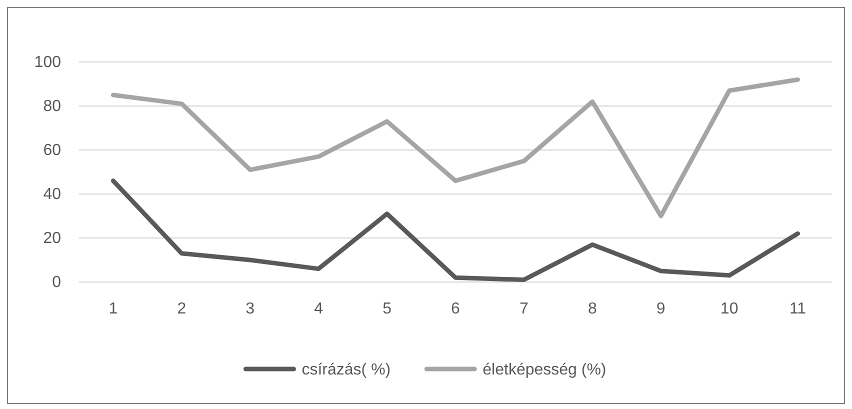 This screenshot has height=409, width=852. What do you see at coordinates (661, 309) in the screenshot?
I see `x-tick-label: 9` at bounding box center [661, 309].